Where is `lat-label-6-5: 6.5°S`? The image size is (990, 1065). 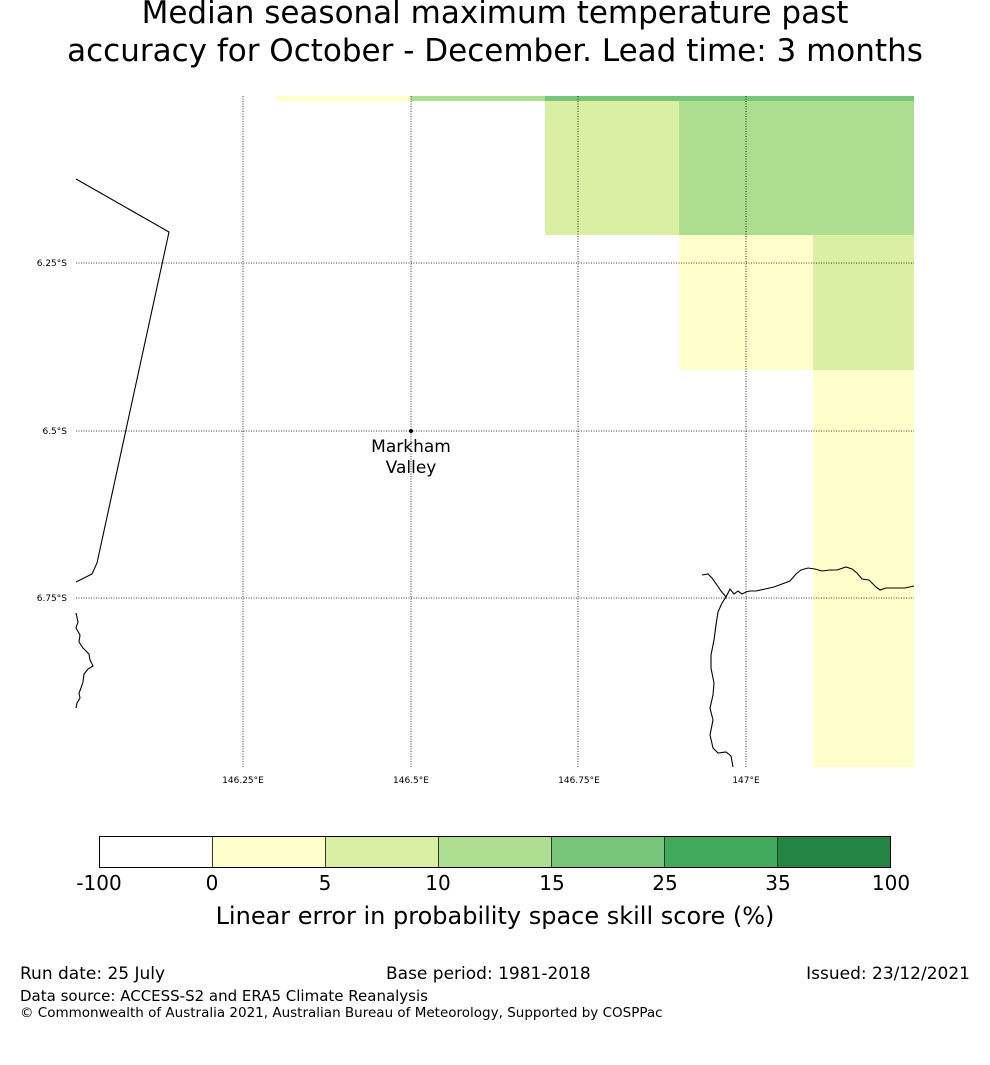 lat-label-6-5: 6.5°S is located at coordinates (54, 432).